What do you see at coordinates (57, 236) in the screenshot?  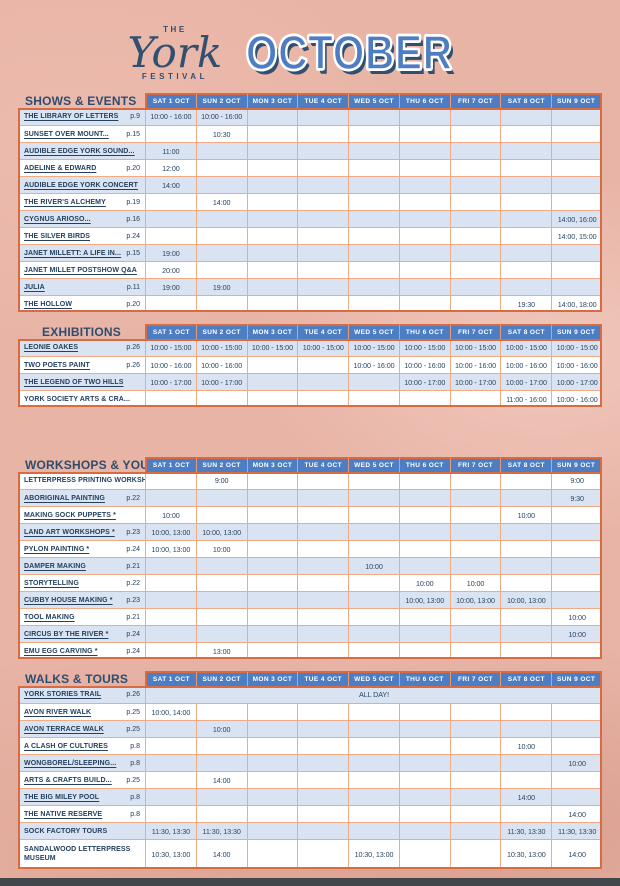 I see `event-name: THE SILVER BIRDS` at bounding box center [57, 236].